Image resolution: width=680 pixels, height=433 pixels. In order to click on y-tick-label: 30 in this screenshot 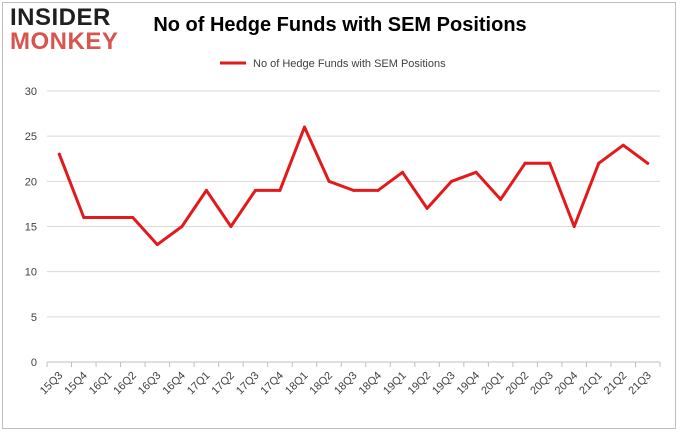, I will do `click(31, 92)`.